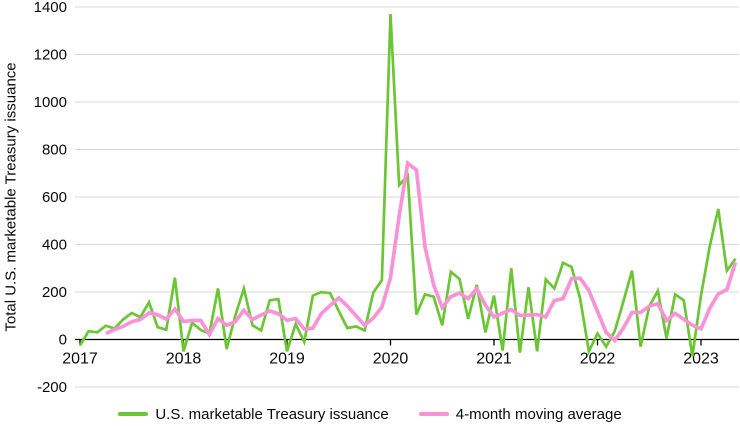  What do you see at coordinates (50, 8) in the screenshot?
I see `y-tick-label-1400: 1400` at bounding box center [50, 8].